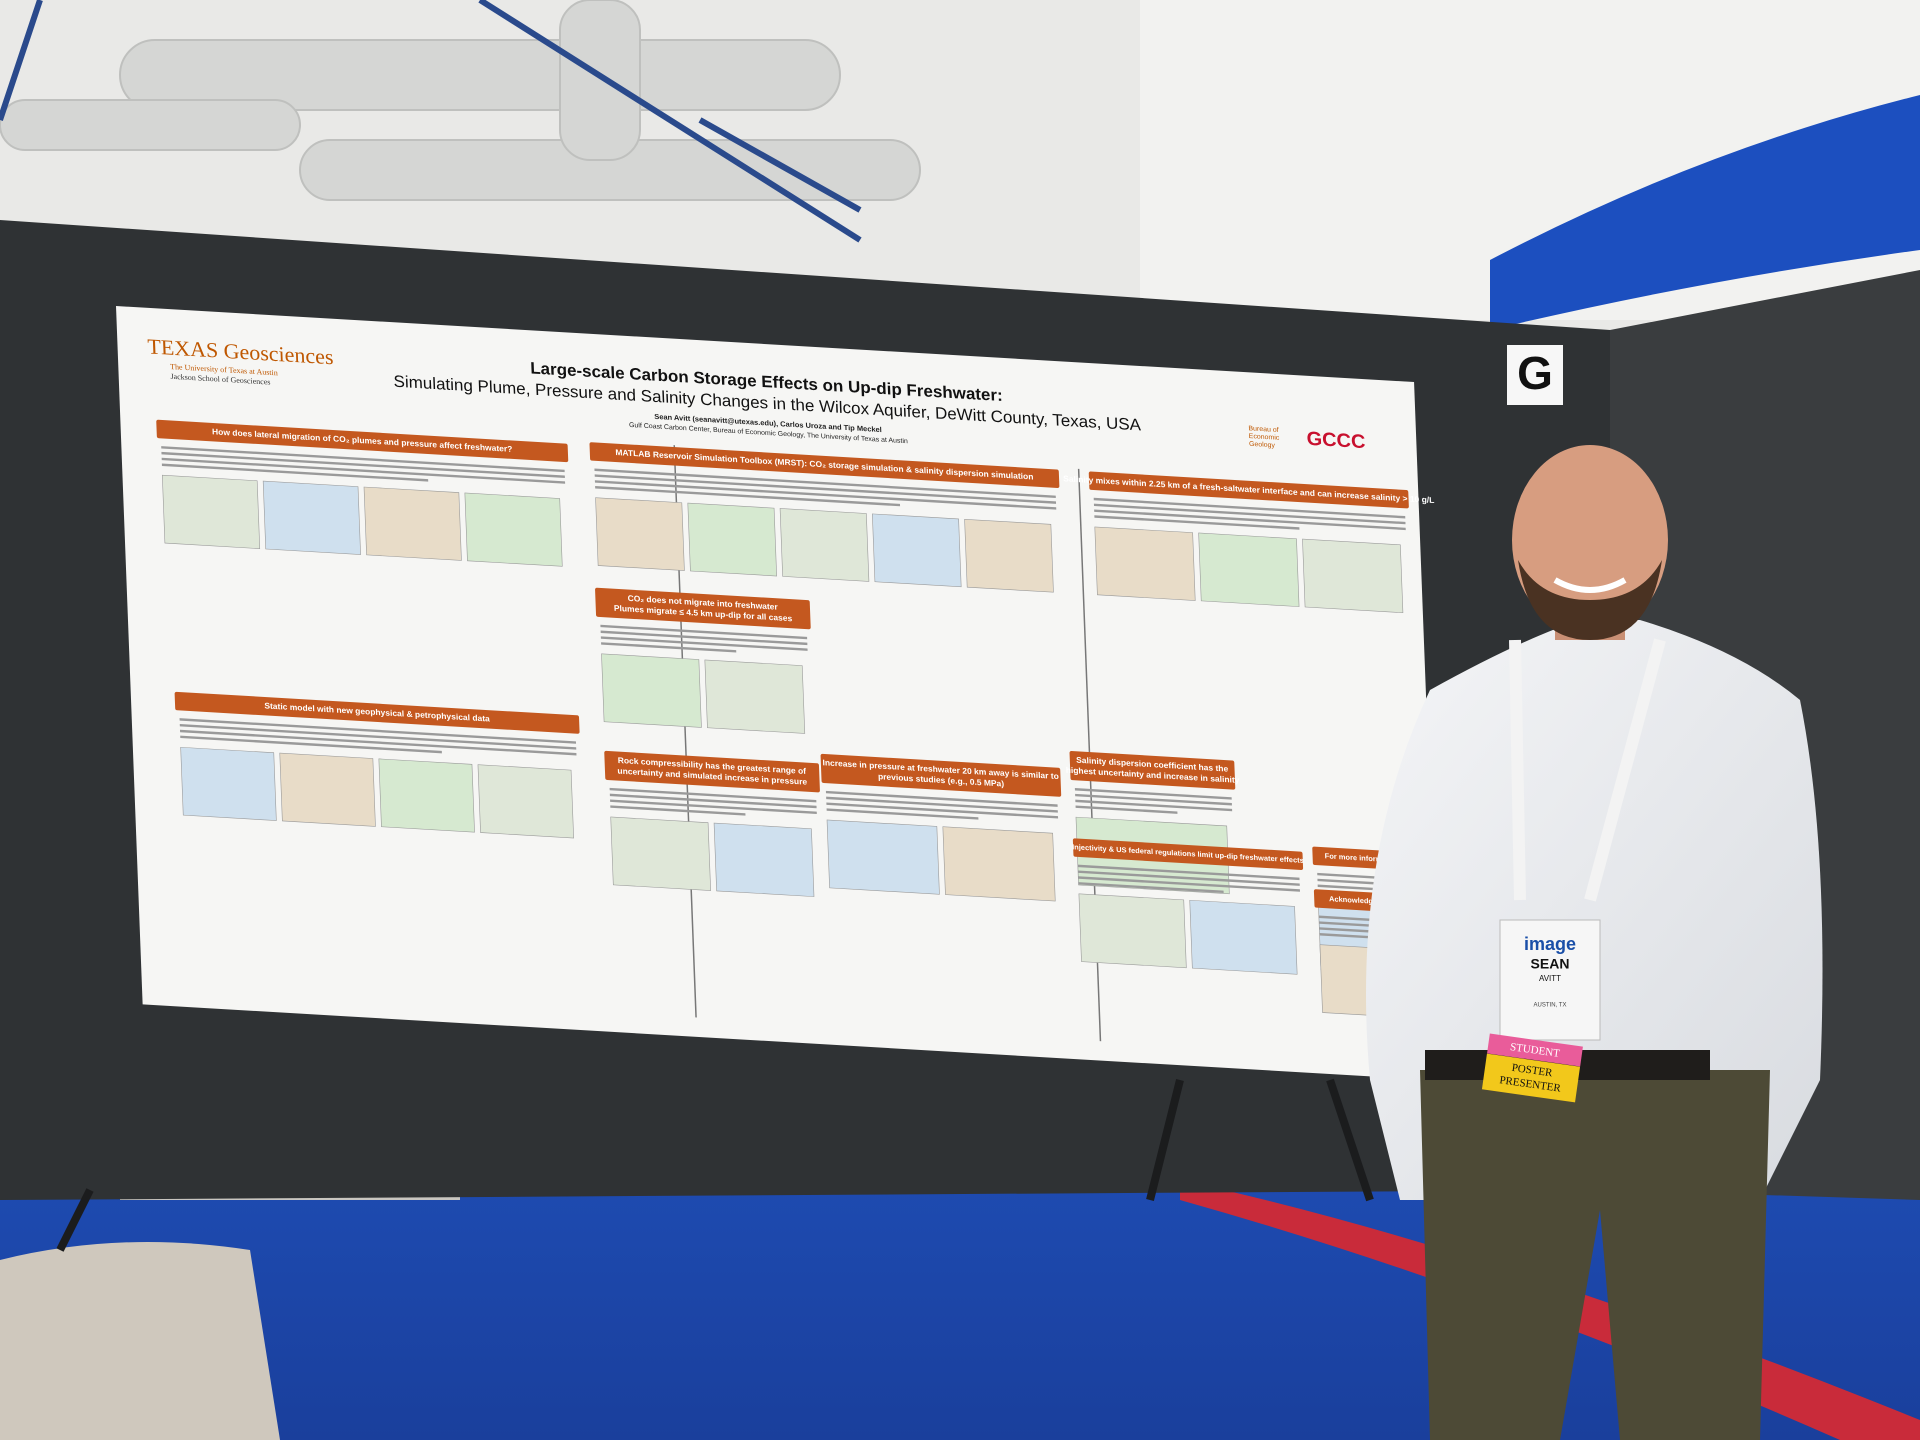 The width and height of the screenshot is (1920, 1440). I want to click on badge-city: AUSTIN, TX, so click(1550, 1006).